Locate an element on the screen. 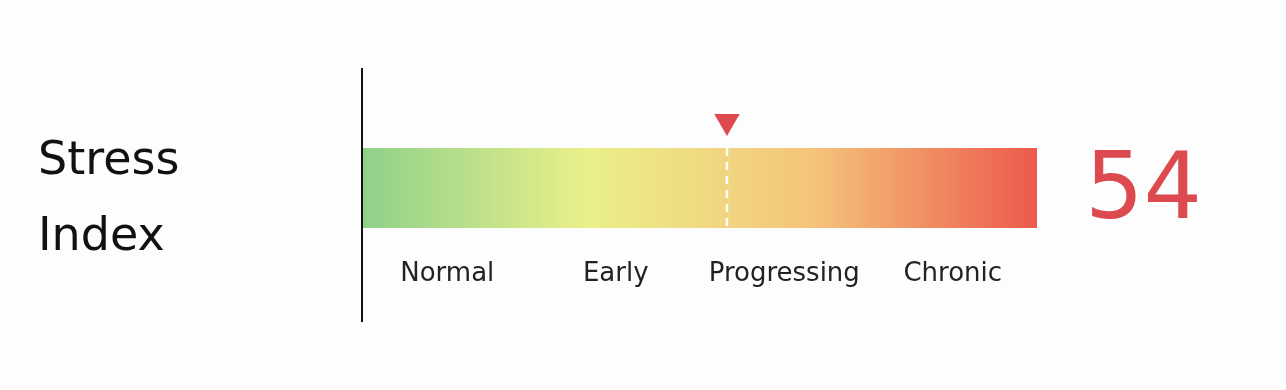 The width and height of the screenshot is (1286, 390). text: Early is located at coordinates (615, 272).